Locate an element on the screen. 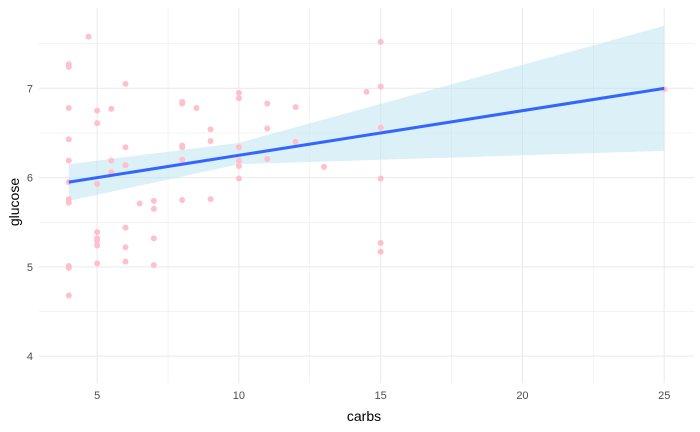  x-tick-labels: 5 10 15 20 25 is located at coordinates (382, 396).